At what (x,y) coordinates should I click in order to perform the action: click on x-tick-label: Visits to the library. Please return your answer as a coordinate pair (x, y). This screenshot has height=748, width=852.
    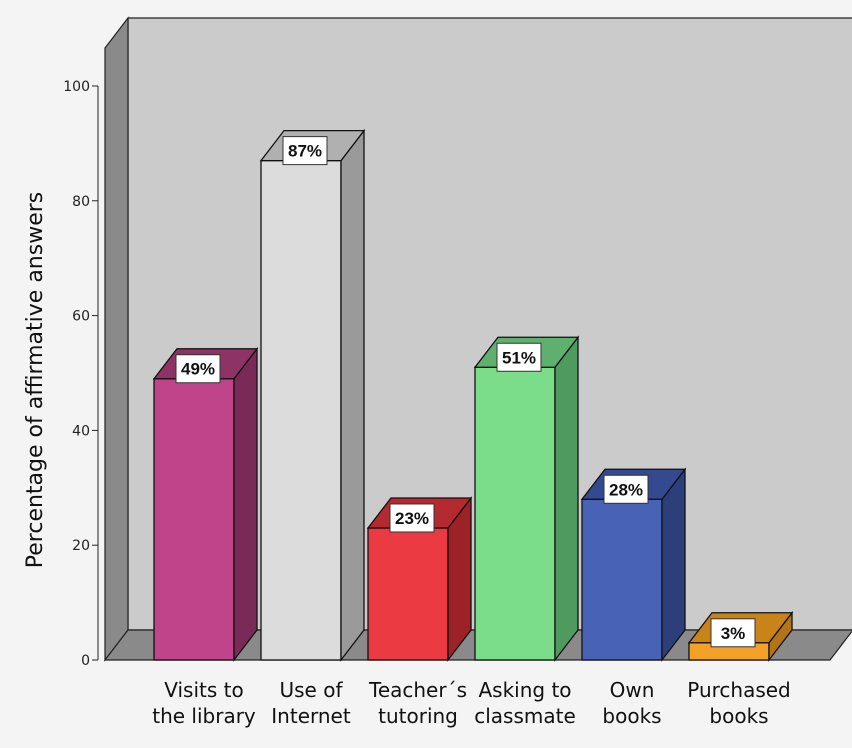
    Looking at the image, I should click on (204, 703).